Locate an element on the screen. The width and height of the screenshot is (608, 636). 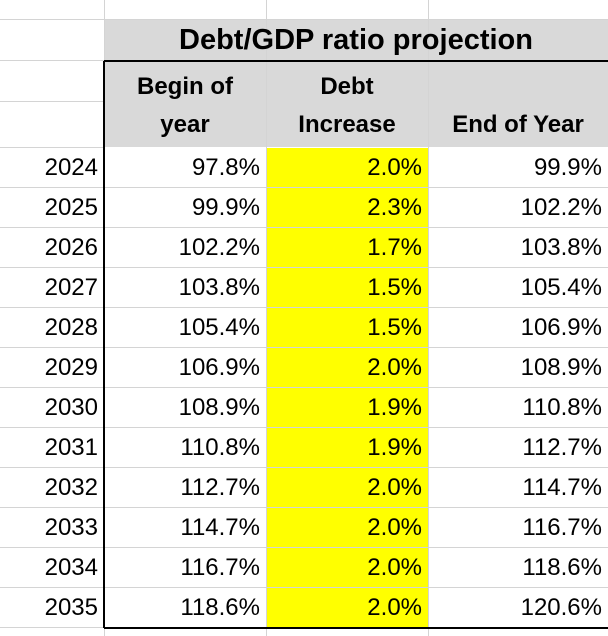
end-cell: 108.9% is located at coordinates (561, 367).